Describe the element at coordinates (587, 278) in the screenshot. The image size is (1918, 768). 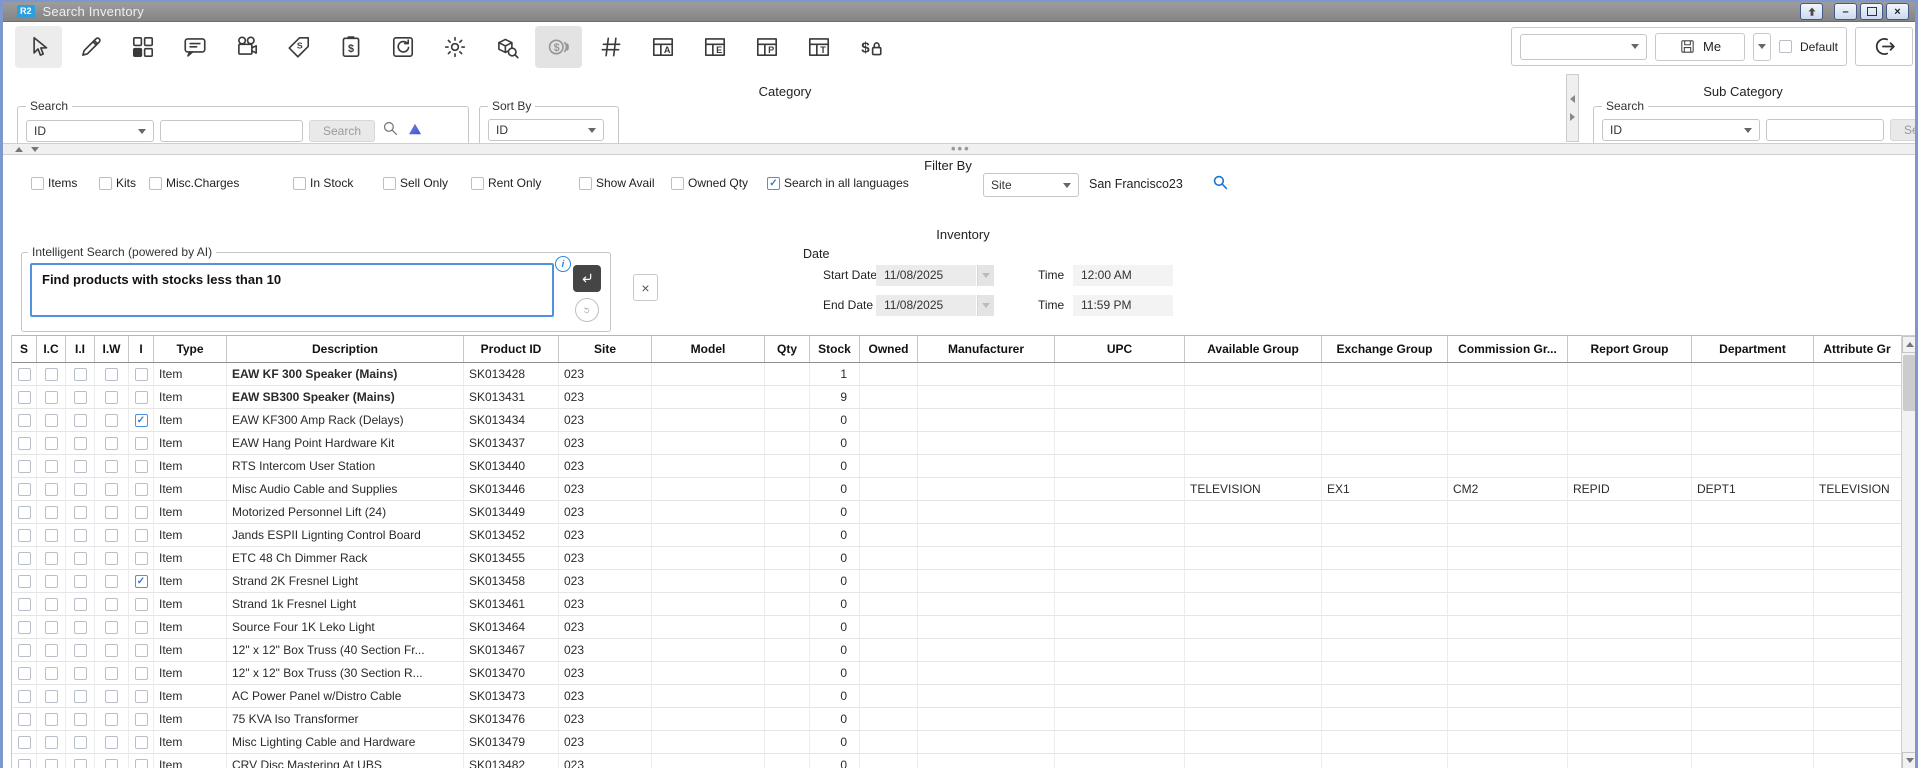
I see `ai-submit-button` at that location.